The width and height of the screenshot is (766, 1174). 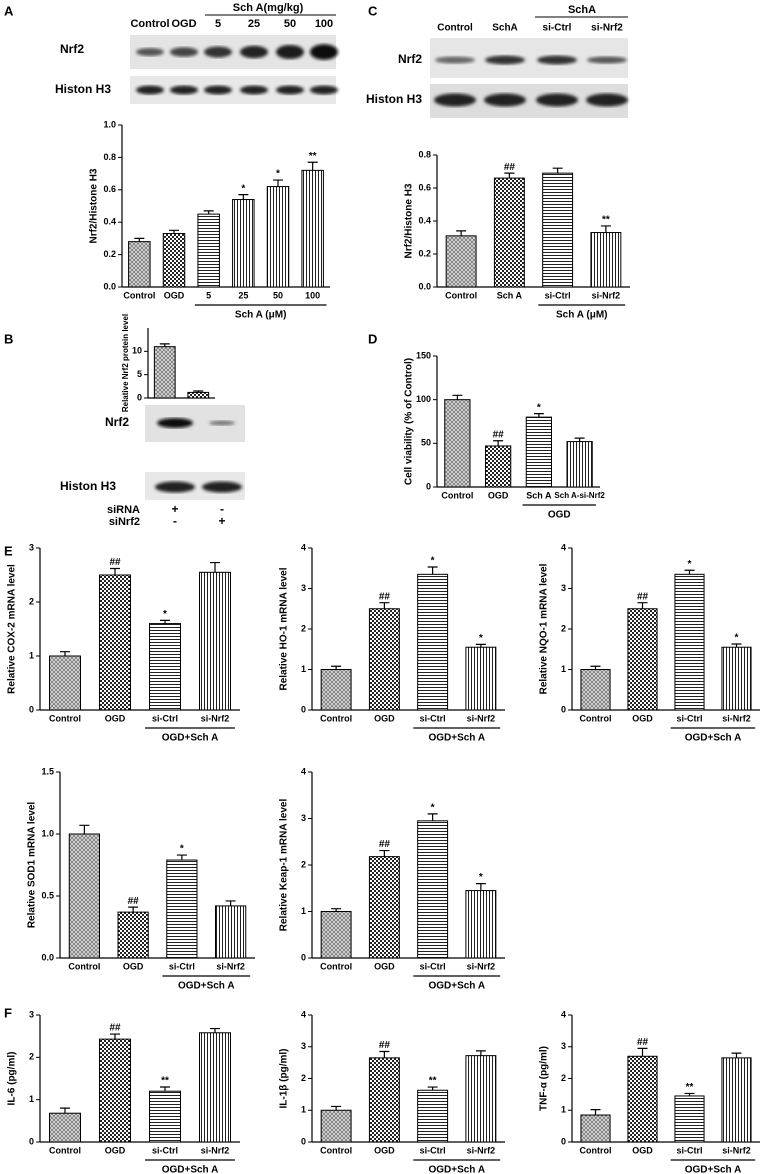 I want to click on panel-label: B, so click(x=8, y=338).